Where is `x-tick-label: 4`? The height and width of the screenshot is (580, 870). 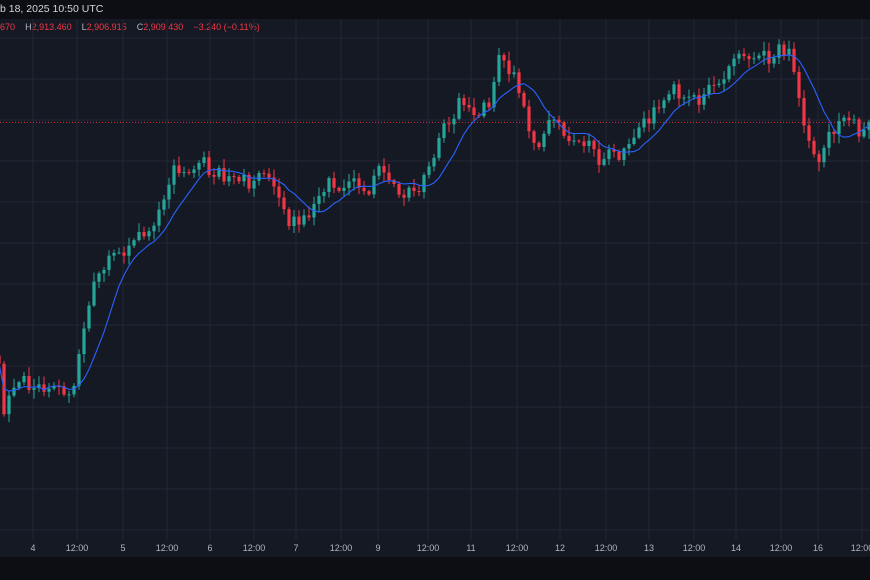 x-tick-label: 4 is located at coordinates (32, 548).